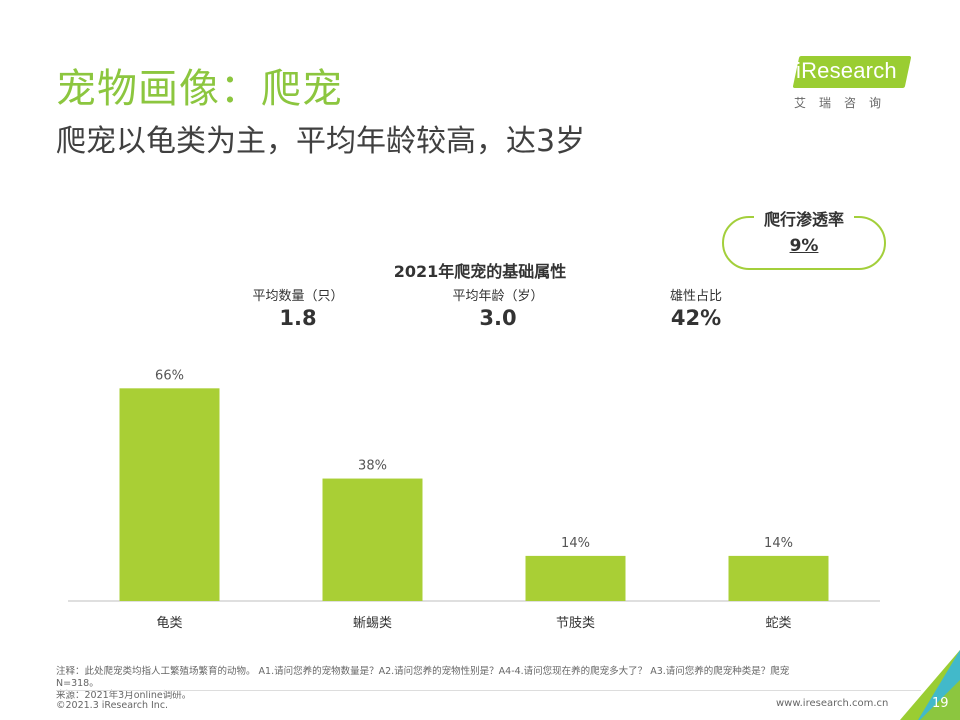  I want to click on stat-average-age: 平均年龄（岁） 3.0, so click(498, 307).